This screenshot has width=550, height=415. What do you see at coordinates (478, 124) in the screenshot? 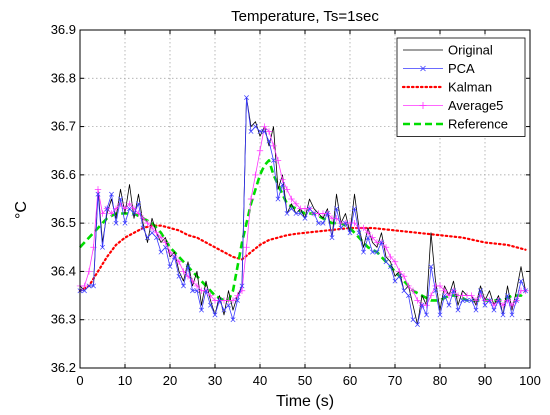
I see `legend-label-reference: Reference` at bounding box center [478, 124].